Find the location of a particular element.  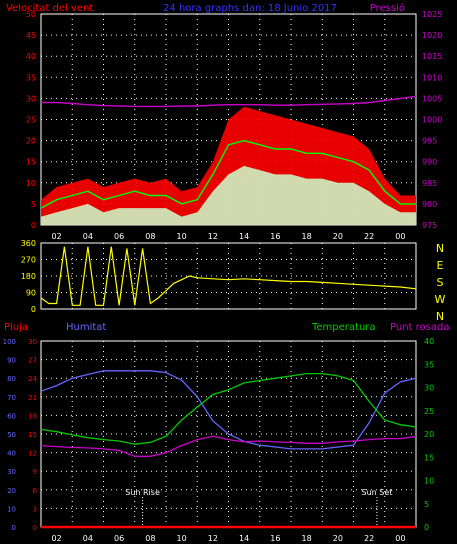

wind-speed-ticks: 0 5 10 15 20 25 30 35 40 45 50 is located at coordinates (31, 120).